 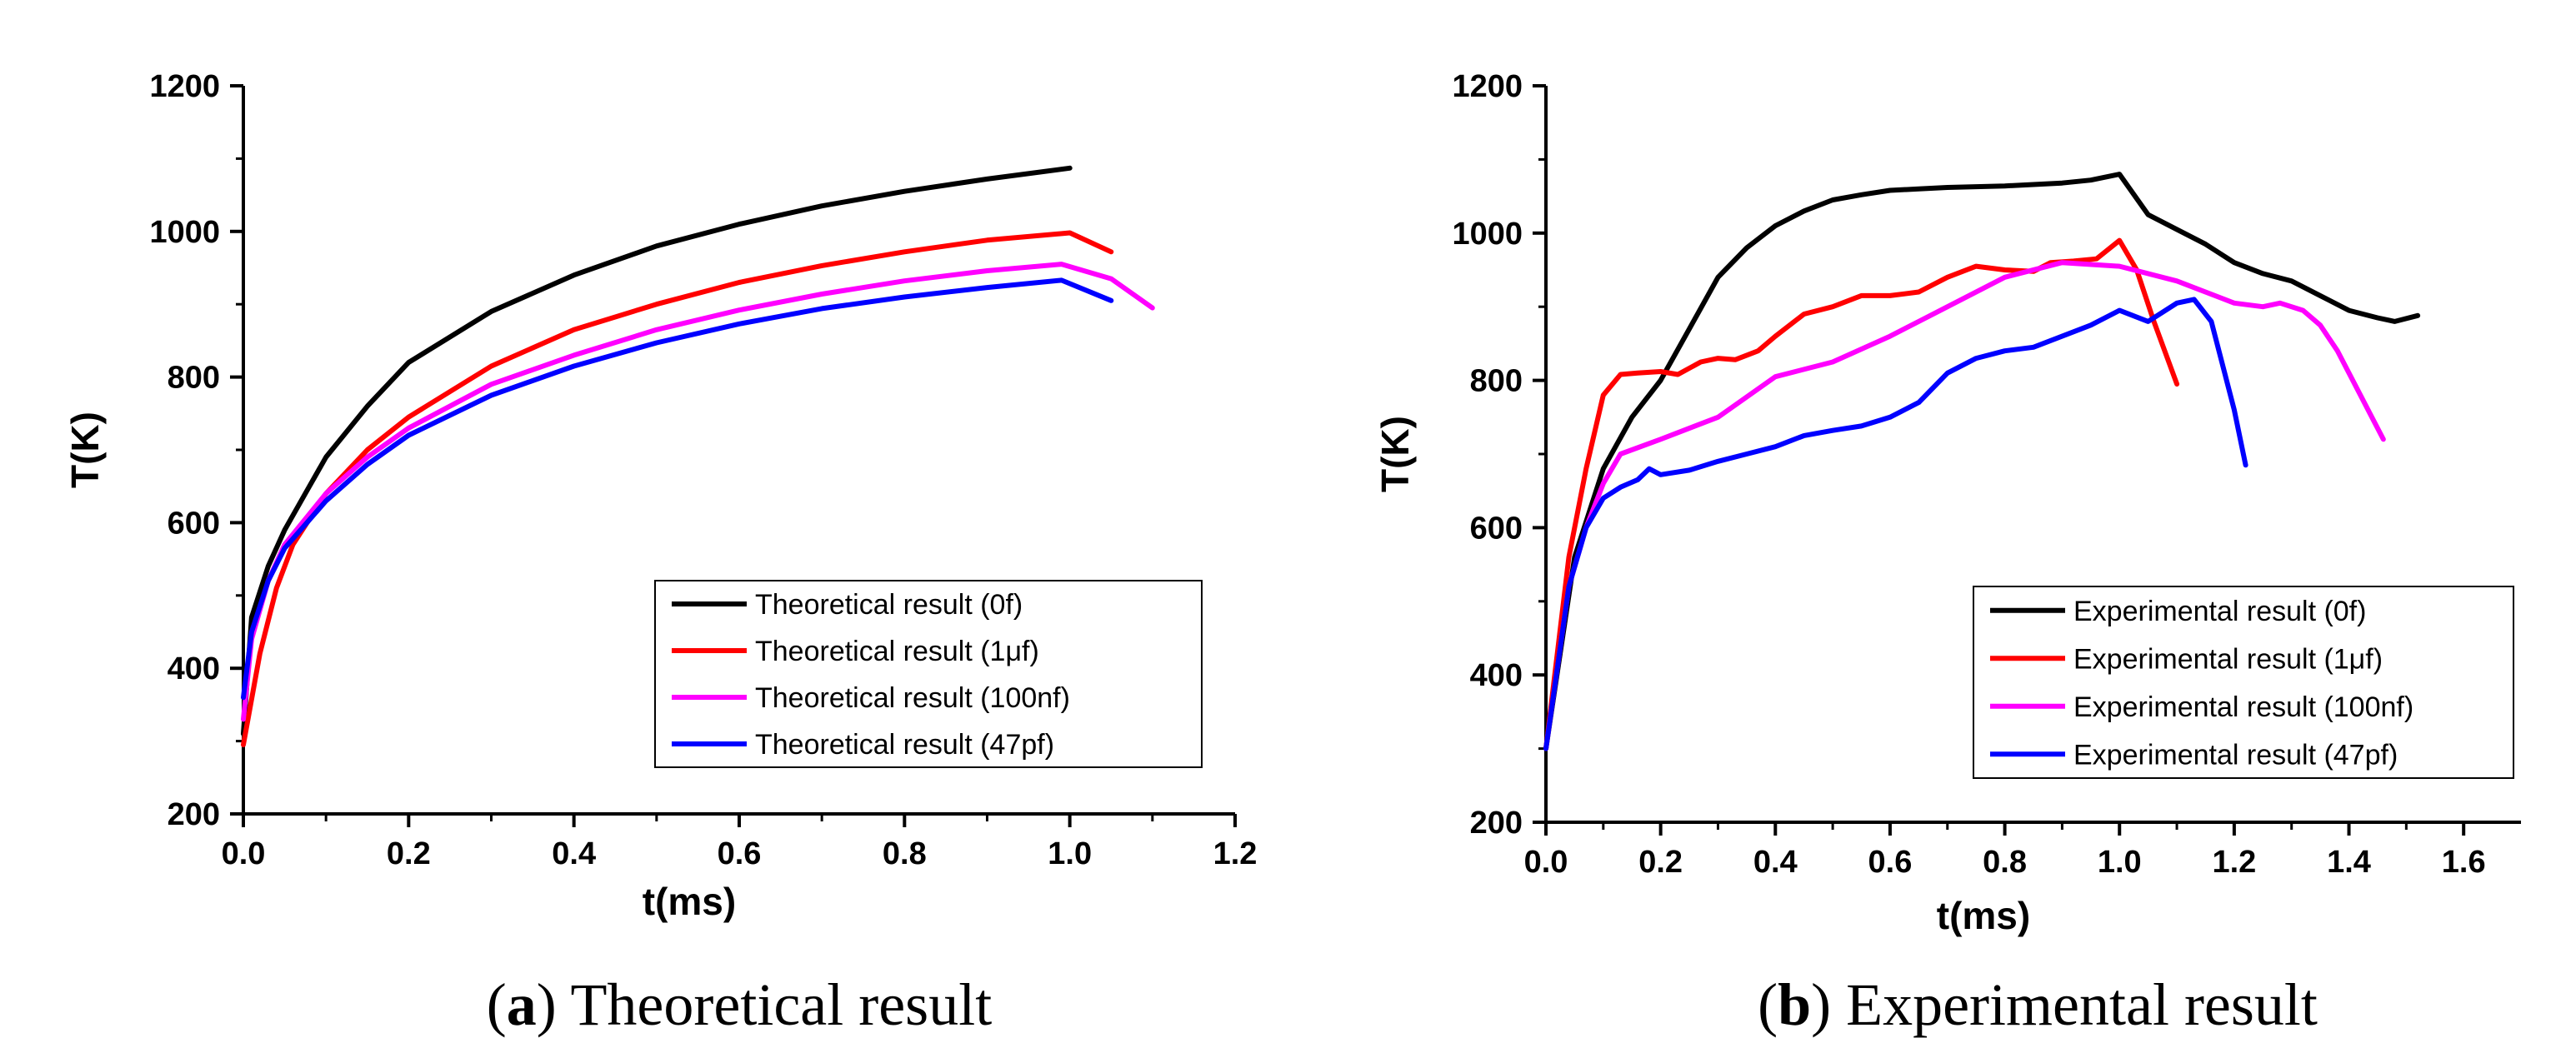 What do you see at coordinates (2064, 1004) in the screenshot?
I see `caption-text: ) Experimental result` at bounding box center [2064, 1004].